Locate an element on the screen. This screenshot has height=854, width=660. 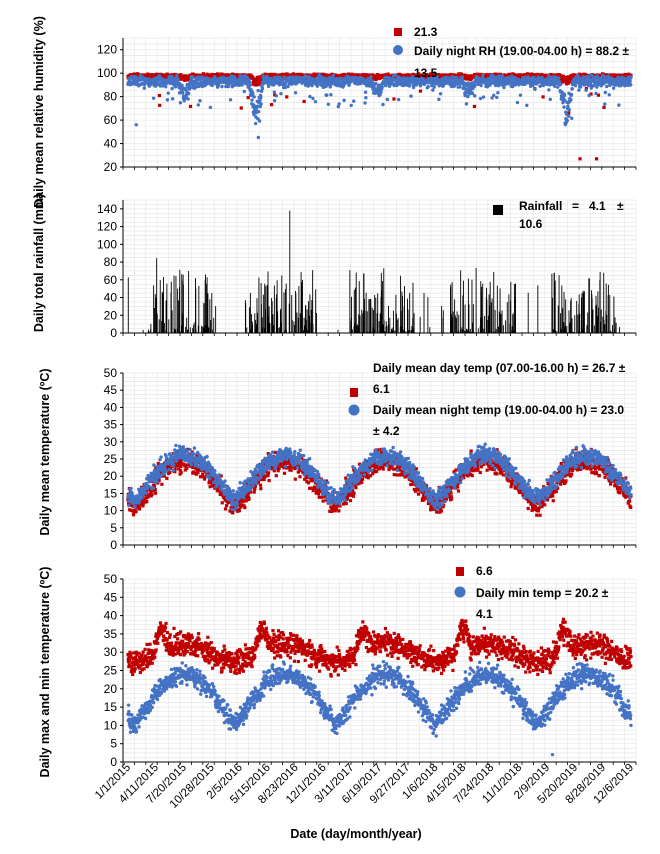
legend-rain-mean: 4.1 is located at coordinates (597, 206).